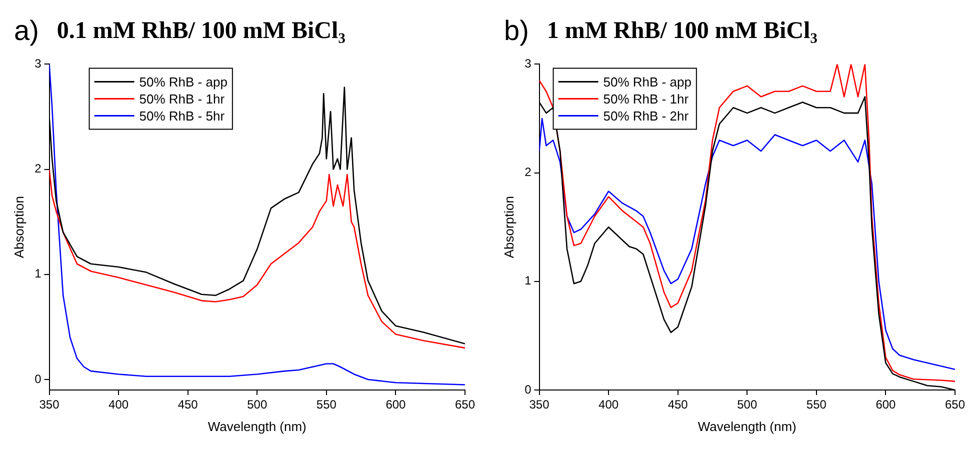 This screenshot has width=979, height=452. Describe the element at coordinates (516, 31) in the screenshot. I see `text: b)` at that location.